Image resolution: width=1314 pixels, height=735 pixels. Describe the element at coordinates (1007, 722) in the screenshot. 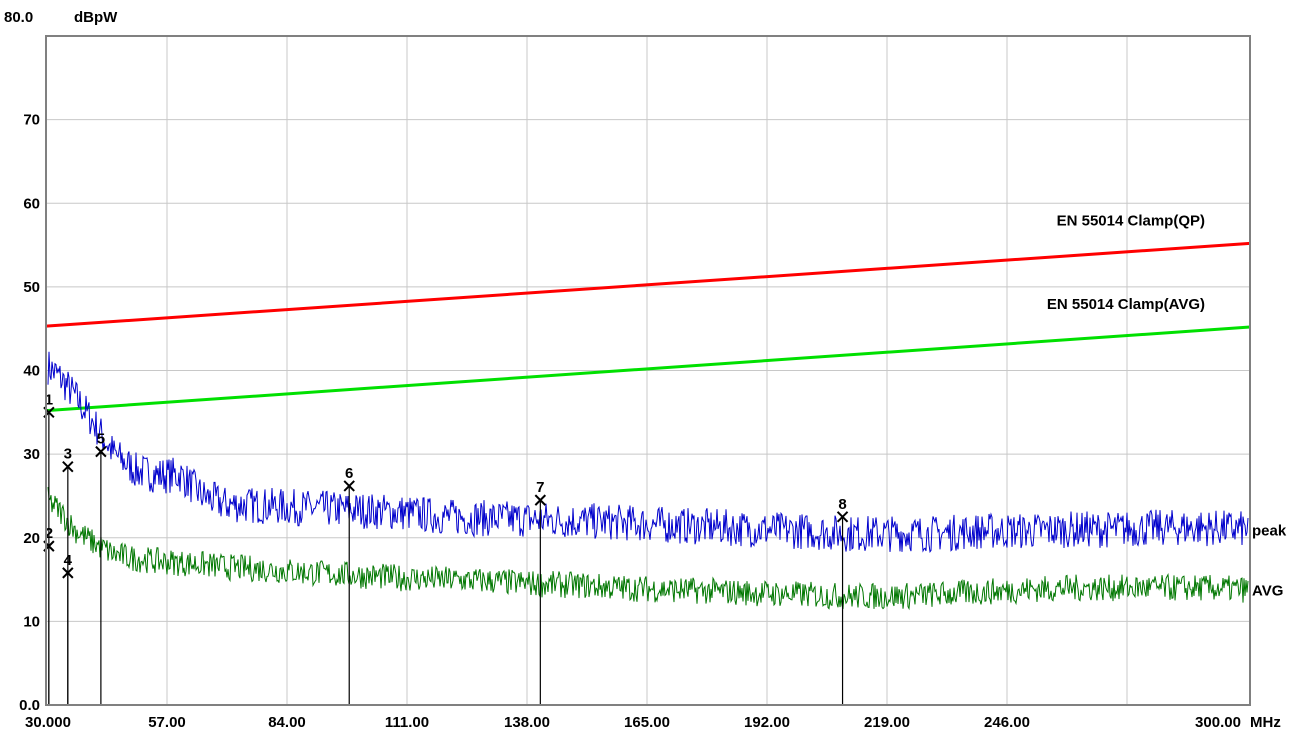

I see `x-tick-label: 246.00` at that location.